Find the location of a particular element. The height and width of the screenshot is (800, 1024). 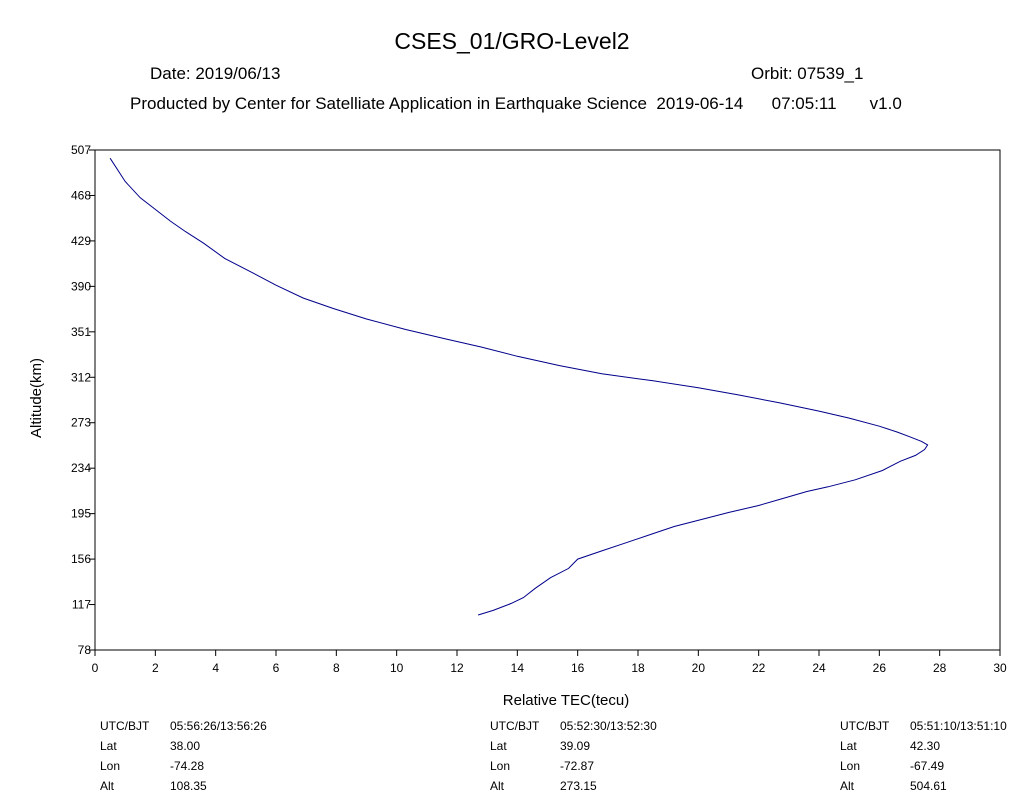

y-axis-ticks: 78 117 156 195 234 273 312 351 390 429 468 507 is located at coordinates (83, 400).